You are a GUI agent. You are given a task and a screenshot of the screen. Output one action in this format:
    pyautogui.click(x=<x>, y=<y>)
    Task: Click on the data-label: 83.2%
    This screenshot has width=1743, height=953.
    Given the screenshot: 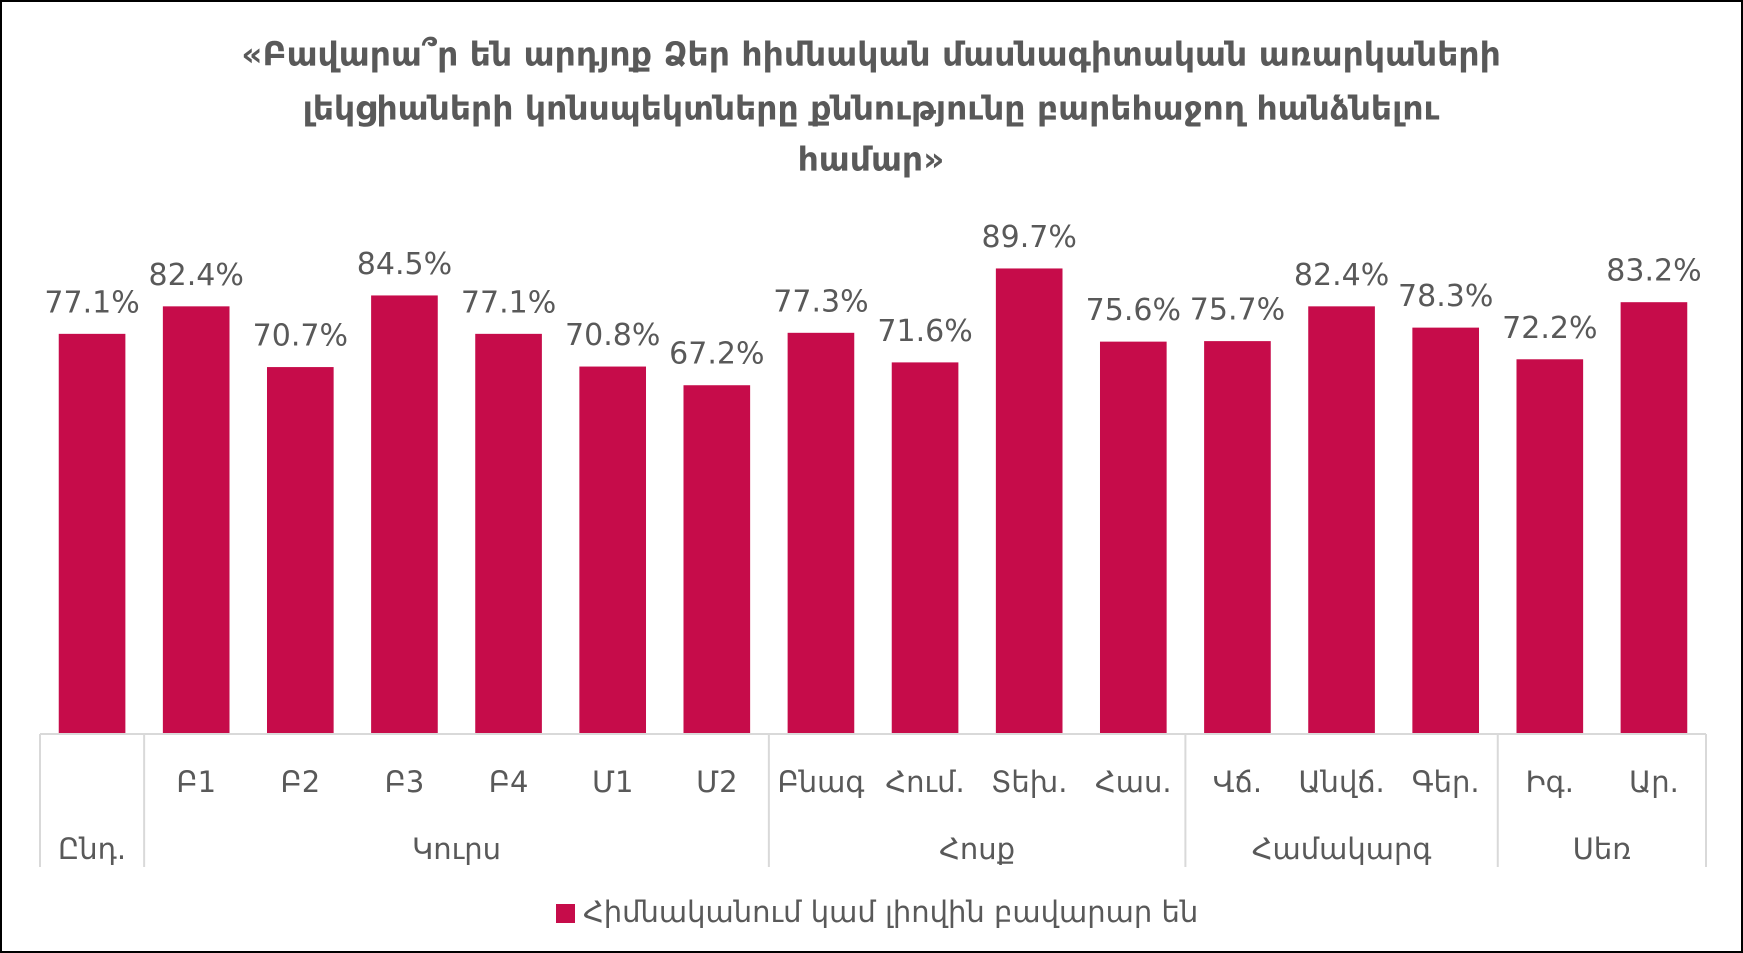 What is the action you would take?
    pyautogui.click(x=1653, y=271)
    